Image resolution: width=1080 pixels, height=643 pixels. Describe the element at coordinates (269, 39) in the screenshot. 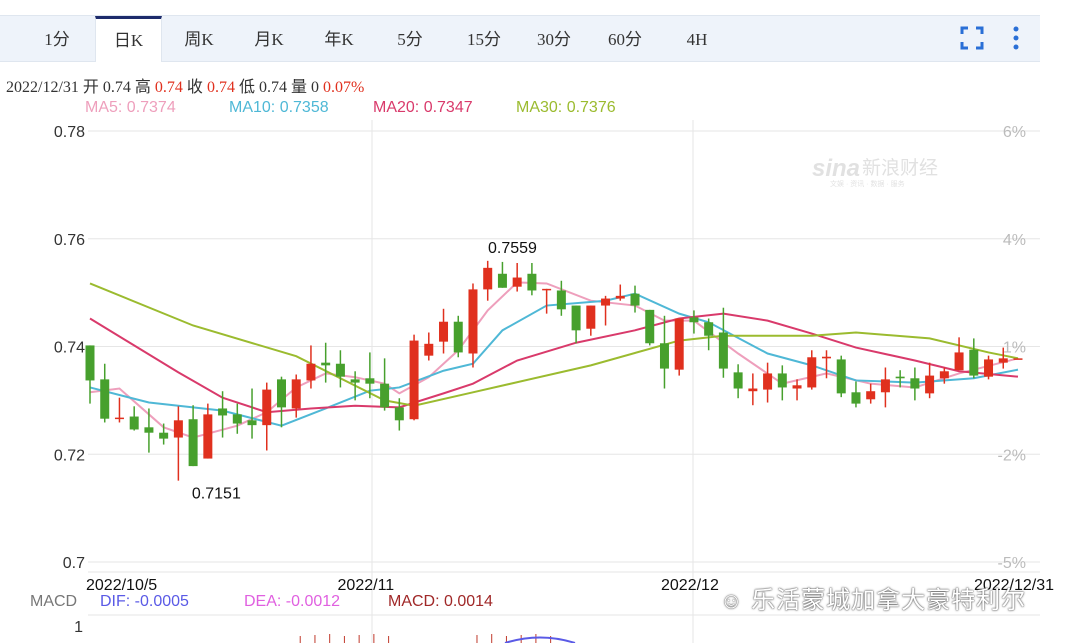

I see `tab-3: 月K` at that location.